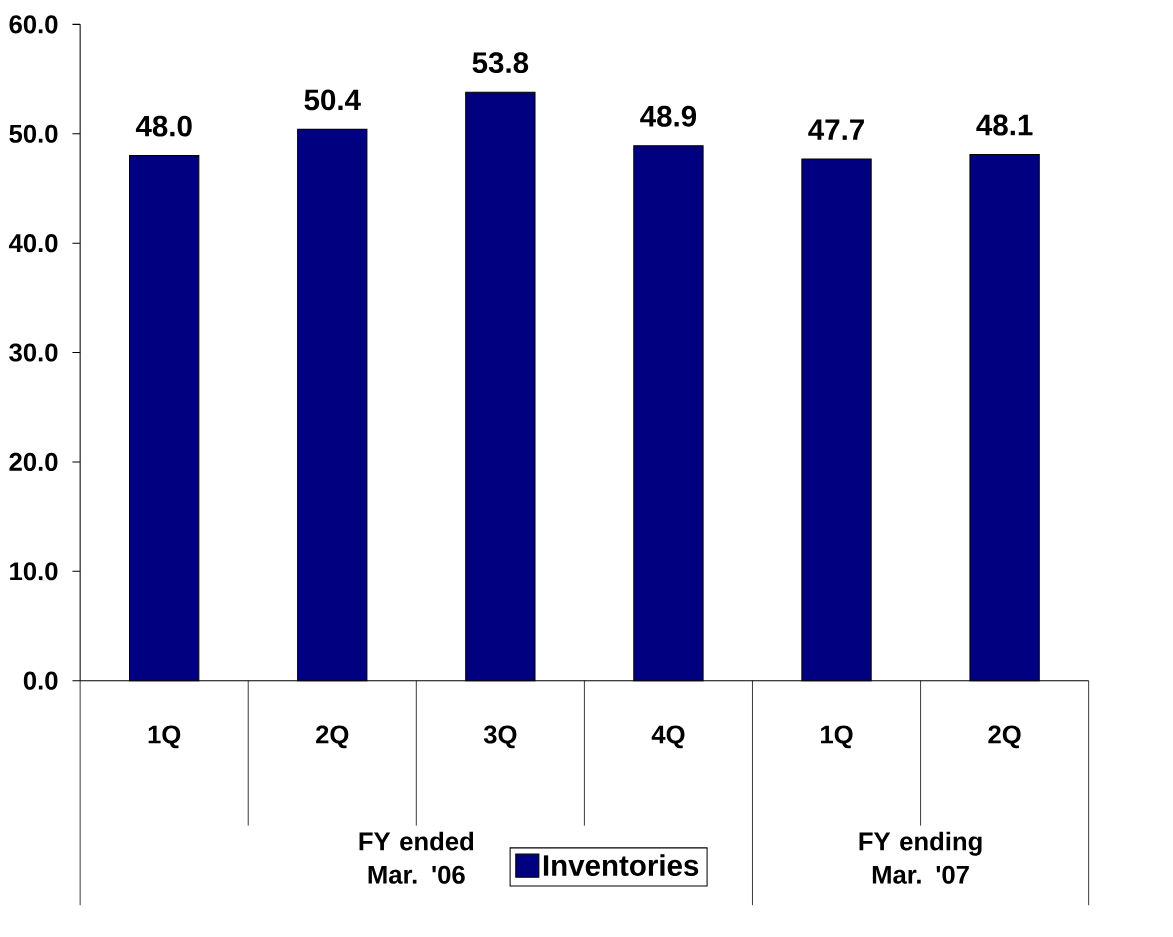  Describe the element at coordinates (40, 680) in the screenshot. I see `y-tick-label: 0.0` at that location.